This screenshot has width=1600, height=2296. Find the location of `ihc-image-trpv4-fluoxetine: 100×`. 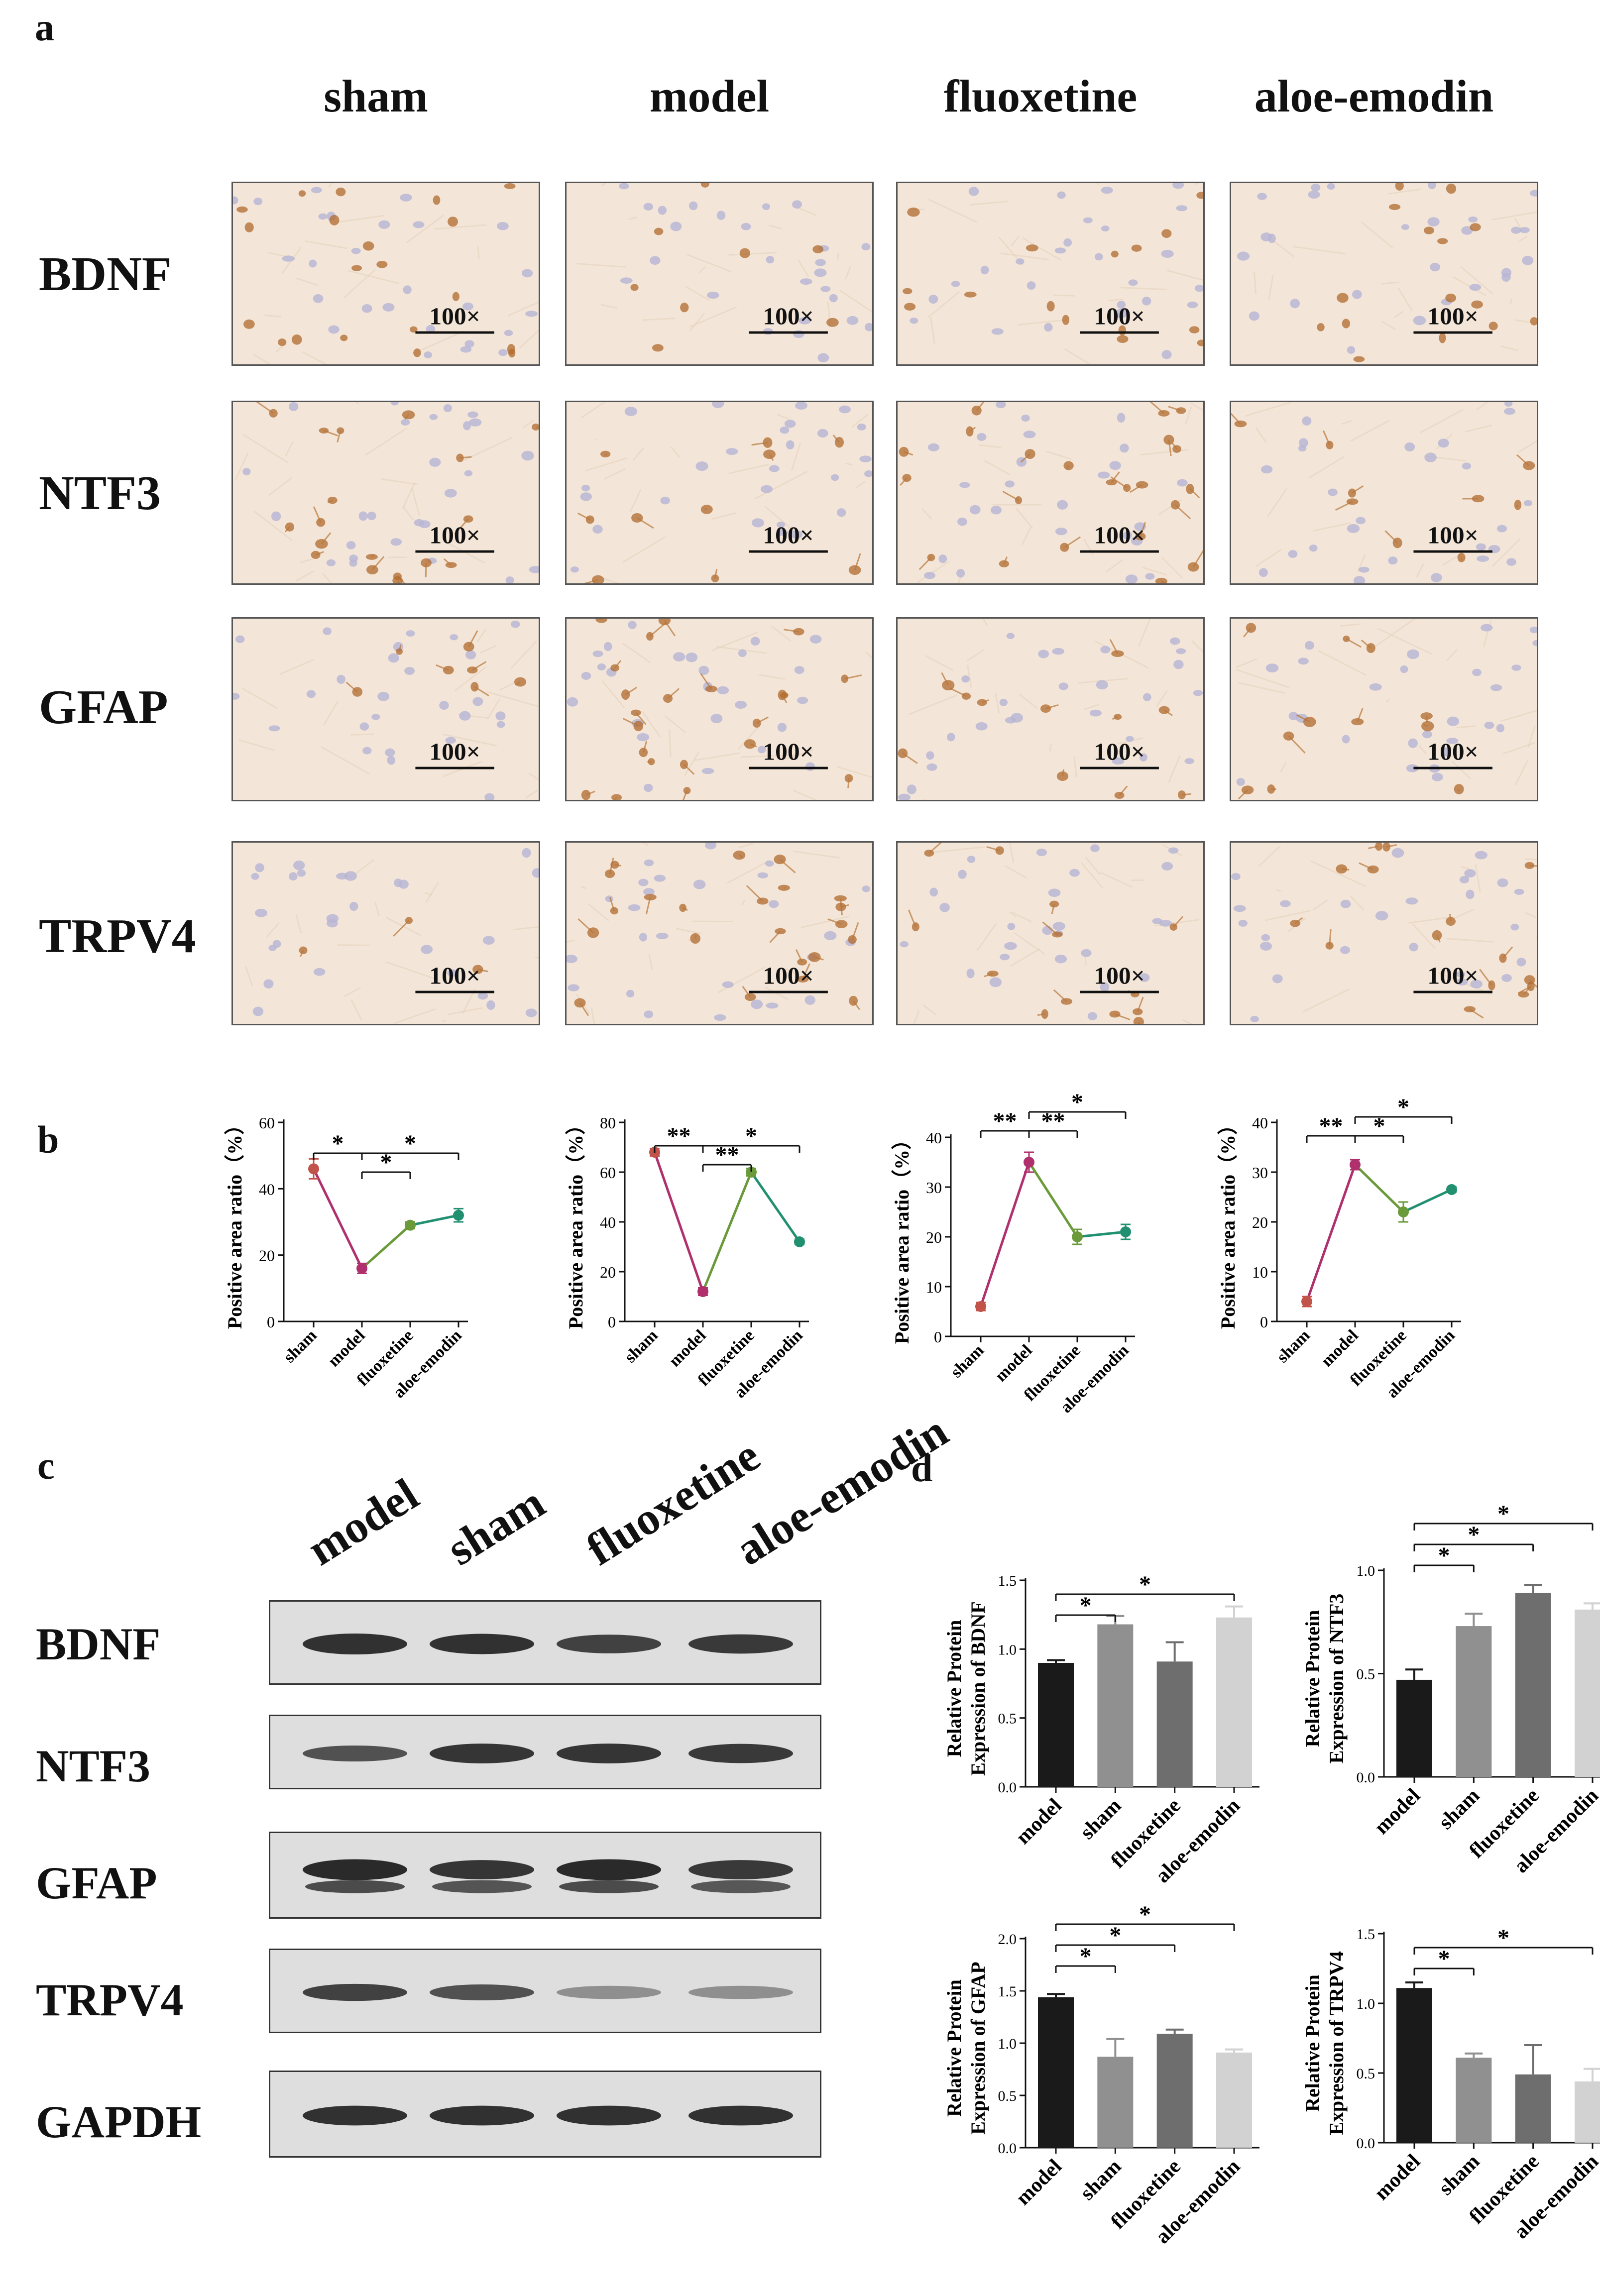

ihc-image-trpv4-fluoxetine: 100× is located at coordinates (1050, 933).